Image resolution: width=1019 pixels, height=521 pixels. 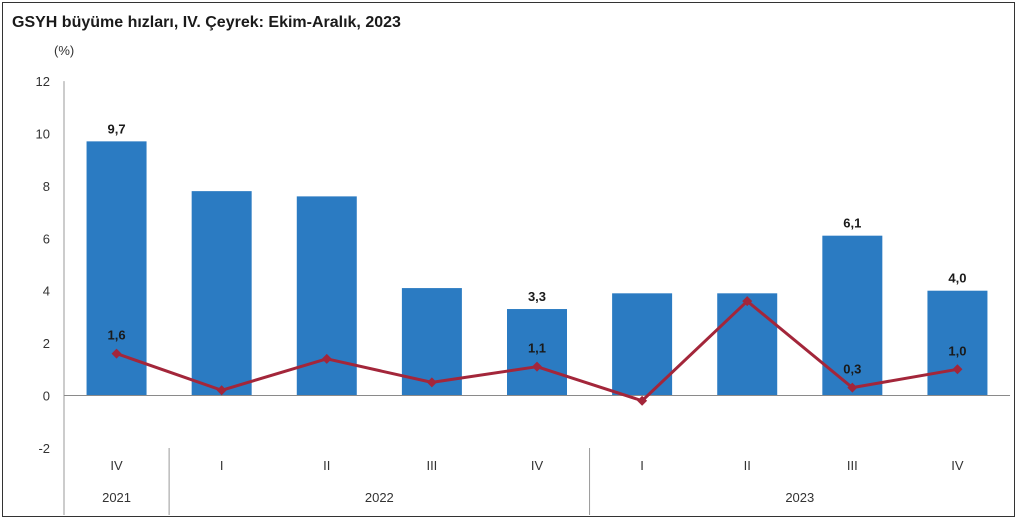 I want to click on y-tick-label: 6, so click(x=46, y=238).